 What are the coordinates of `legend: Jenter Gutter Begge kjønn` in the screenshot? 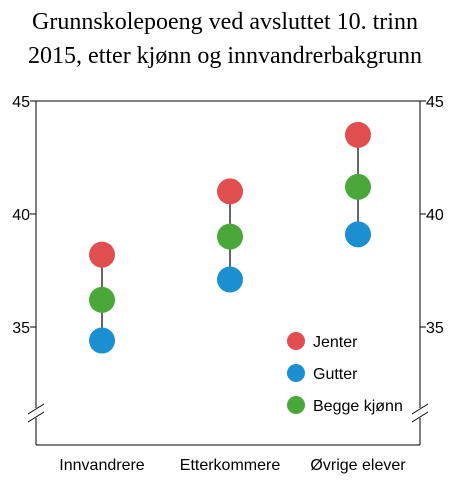 It's located at (345, 373).